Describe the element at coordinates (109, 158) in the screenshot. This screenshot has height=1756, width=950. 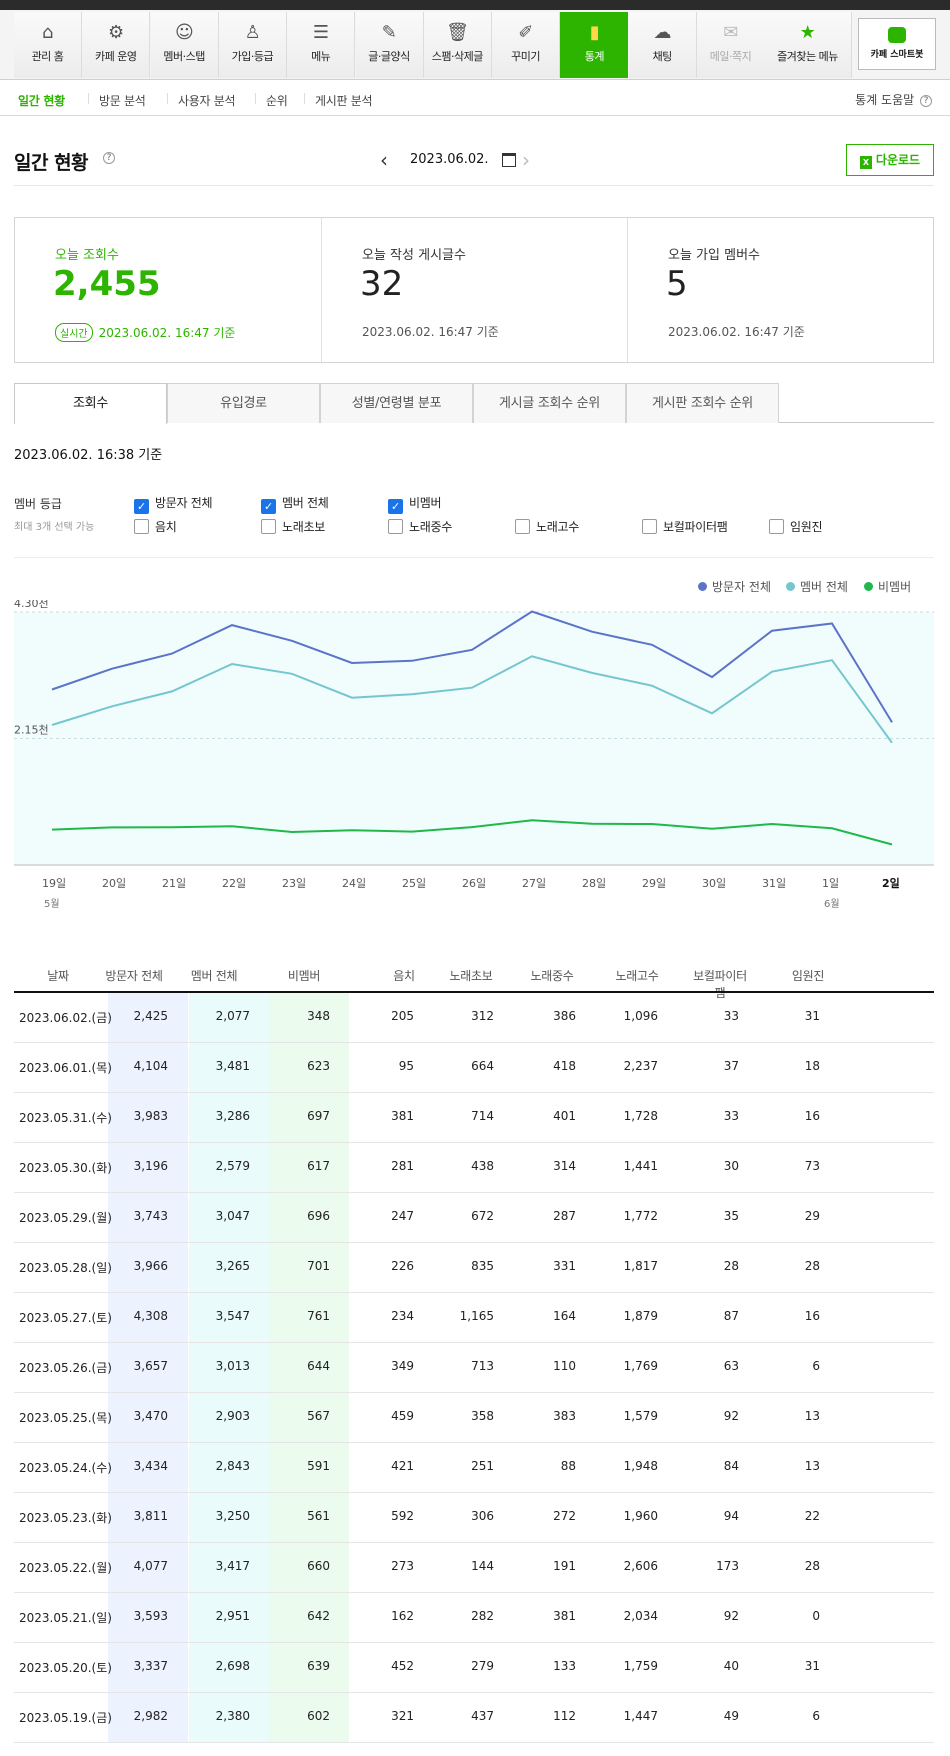
I see `title-help-icon: ?` at that location.